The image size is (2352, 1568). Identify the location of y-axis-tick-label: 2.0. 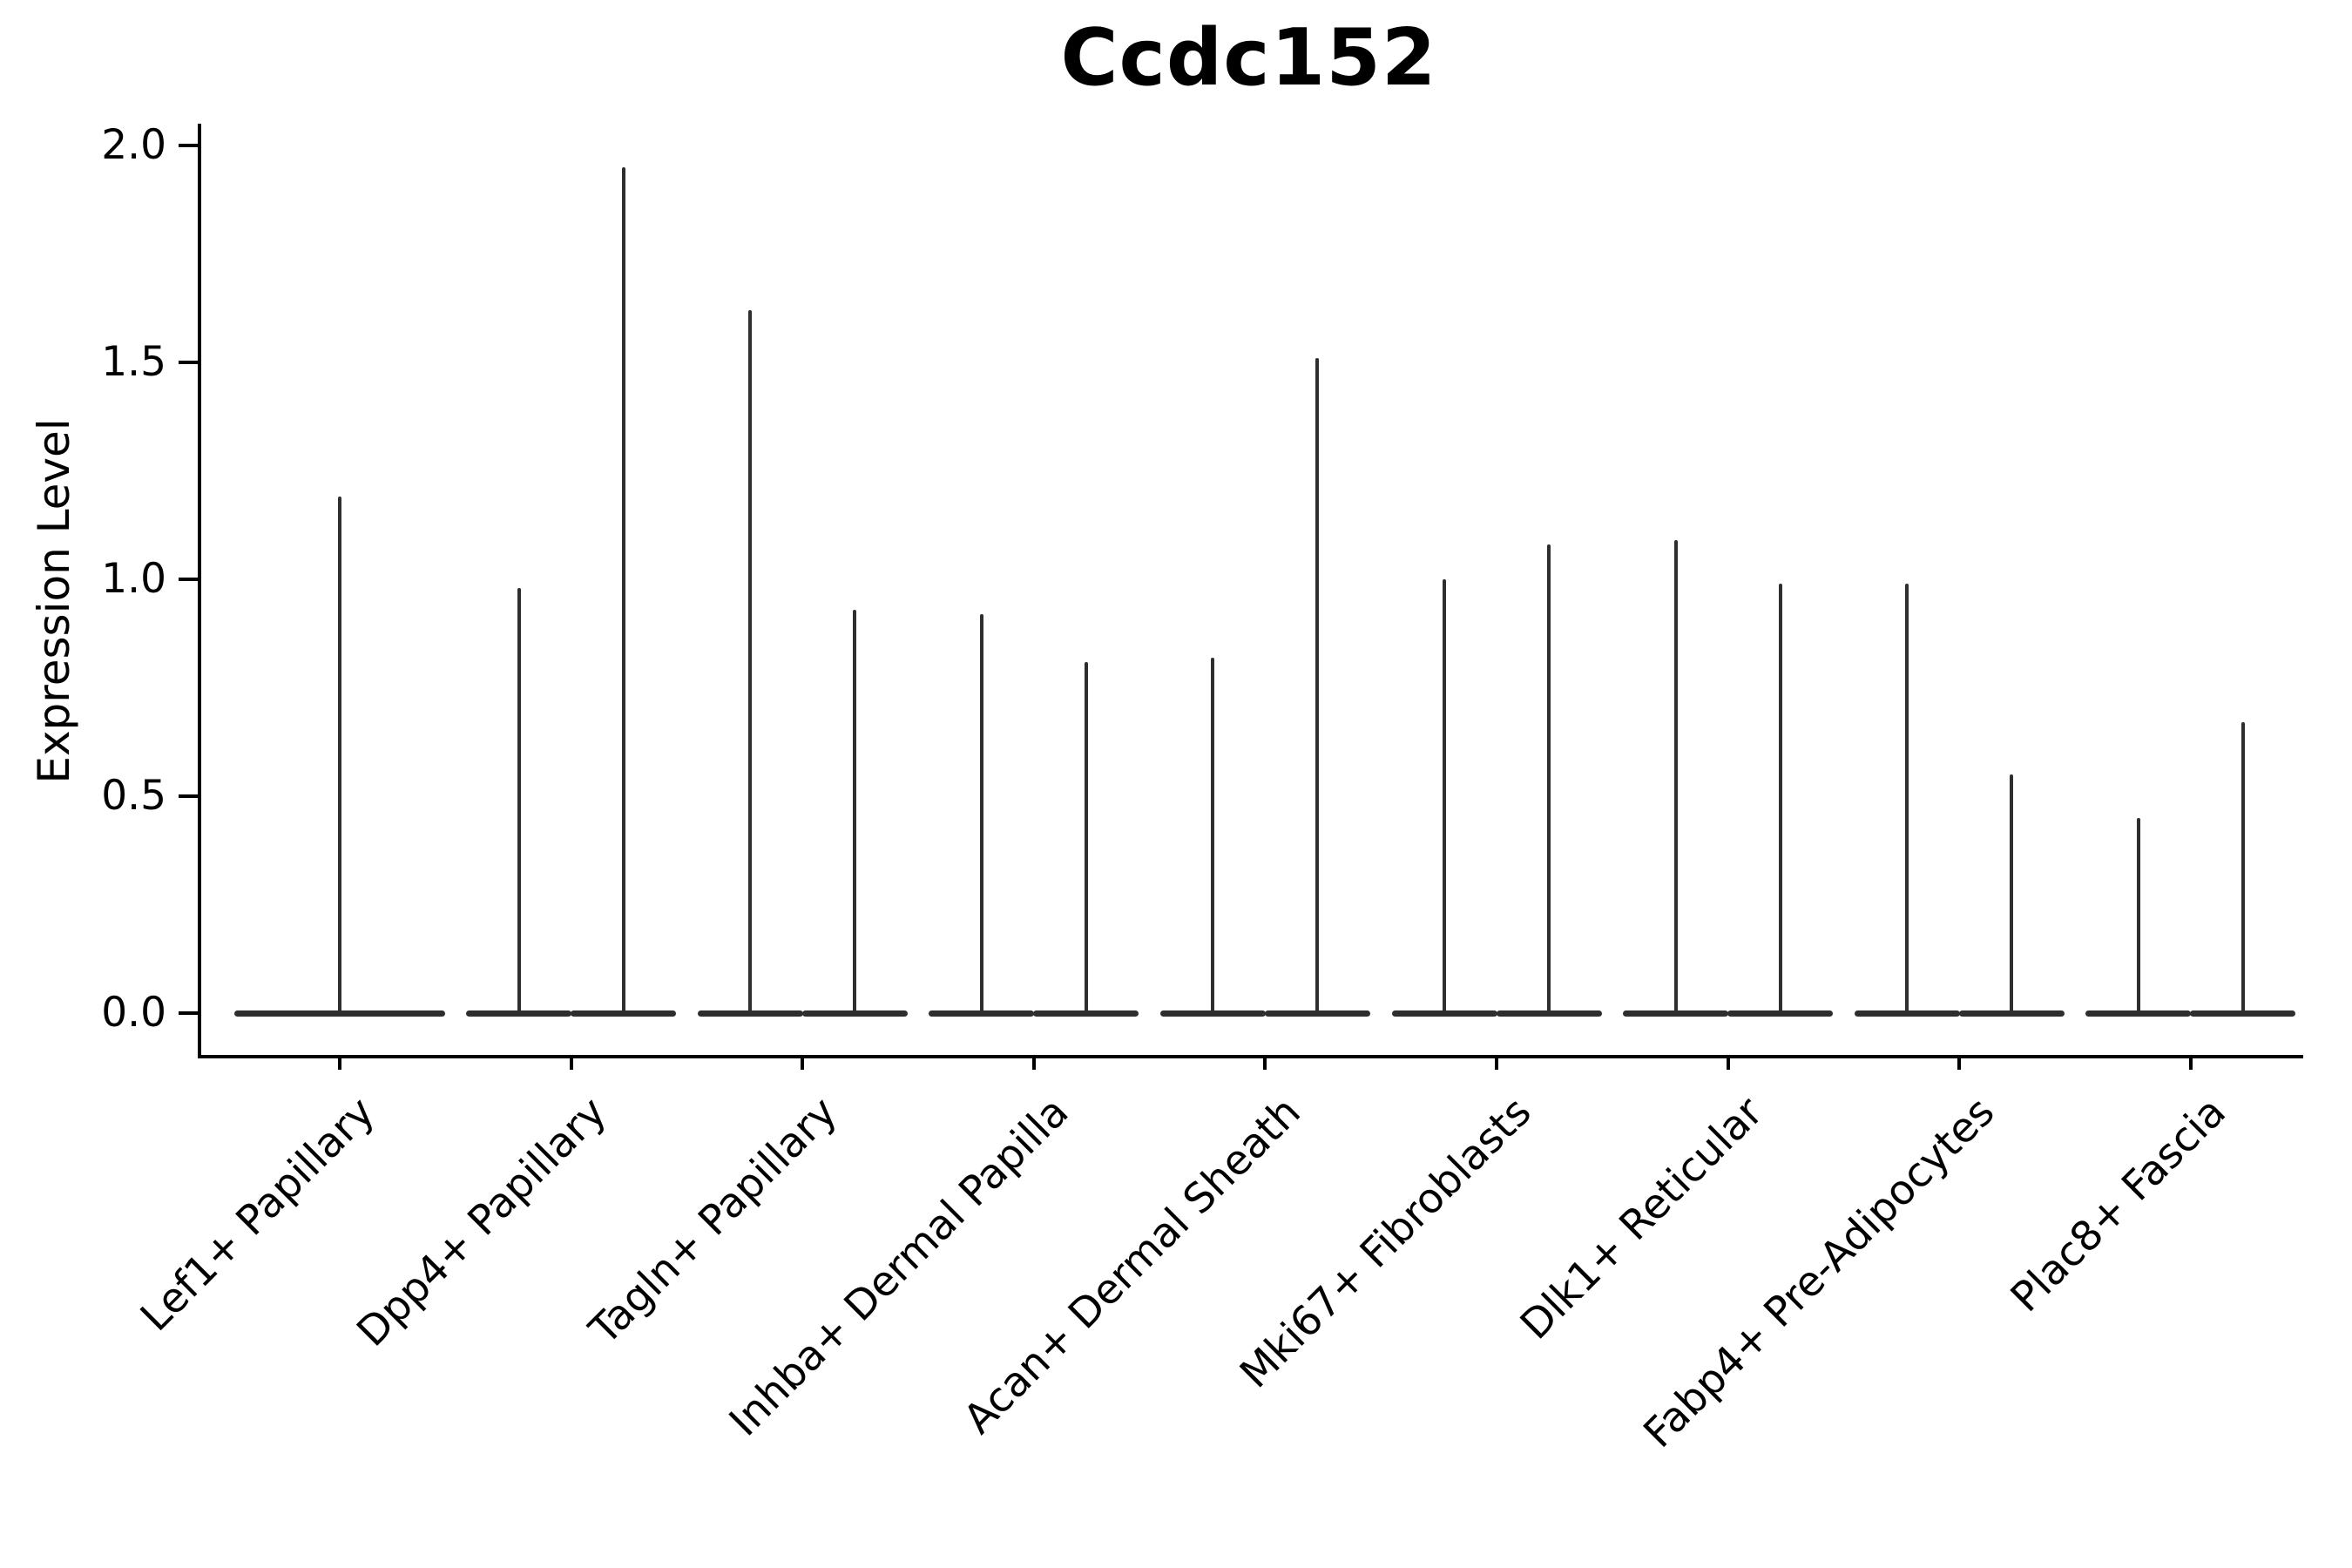
(134, 145).